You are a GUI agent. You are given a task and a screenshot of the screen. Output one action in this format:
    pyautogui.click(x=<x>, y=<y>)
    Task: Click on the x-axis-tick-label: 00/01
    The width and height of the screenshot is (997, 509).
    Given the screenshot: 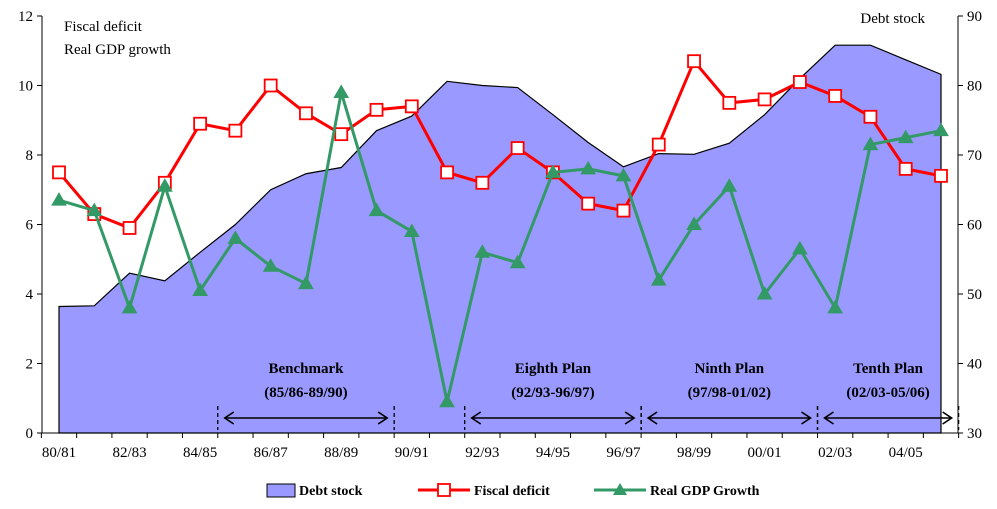 What is the action you would take?
    pyautogui.click(x=765, y=453)
    